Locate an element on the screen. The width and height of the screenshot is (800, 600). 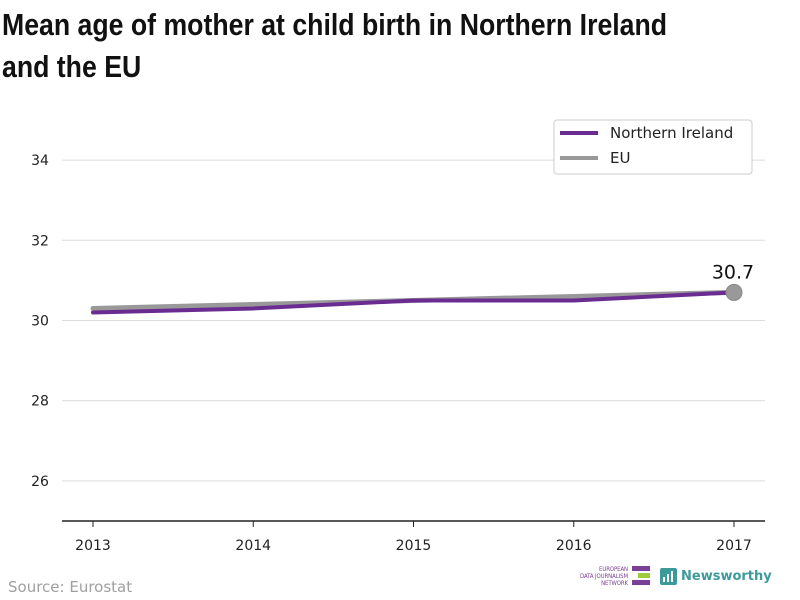
x-tick-label: 2016 is located at coordinates (574, 546).